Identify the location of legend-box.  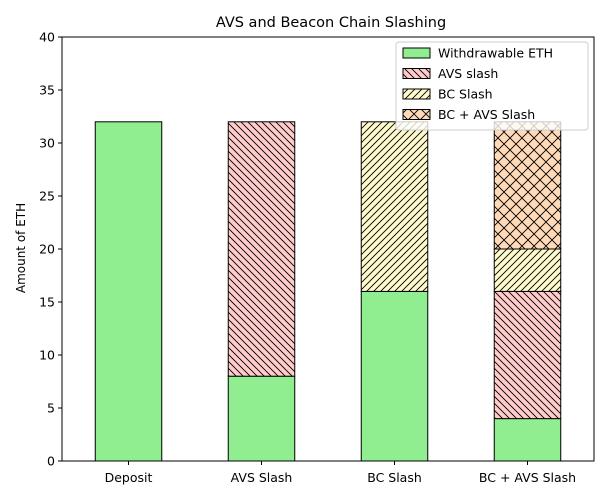
(492, 86).